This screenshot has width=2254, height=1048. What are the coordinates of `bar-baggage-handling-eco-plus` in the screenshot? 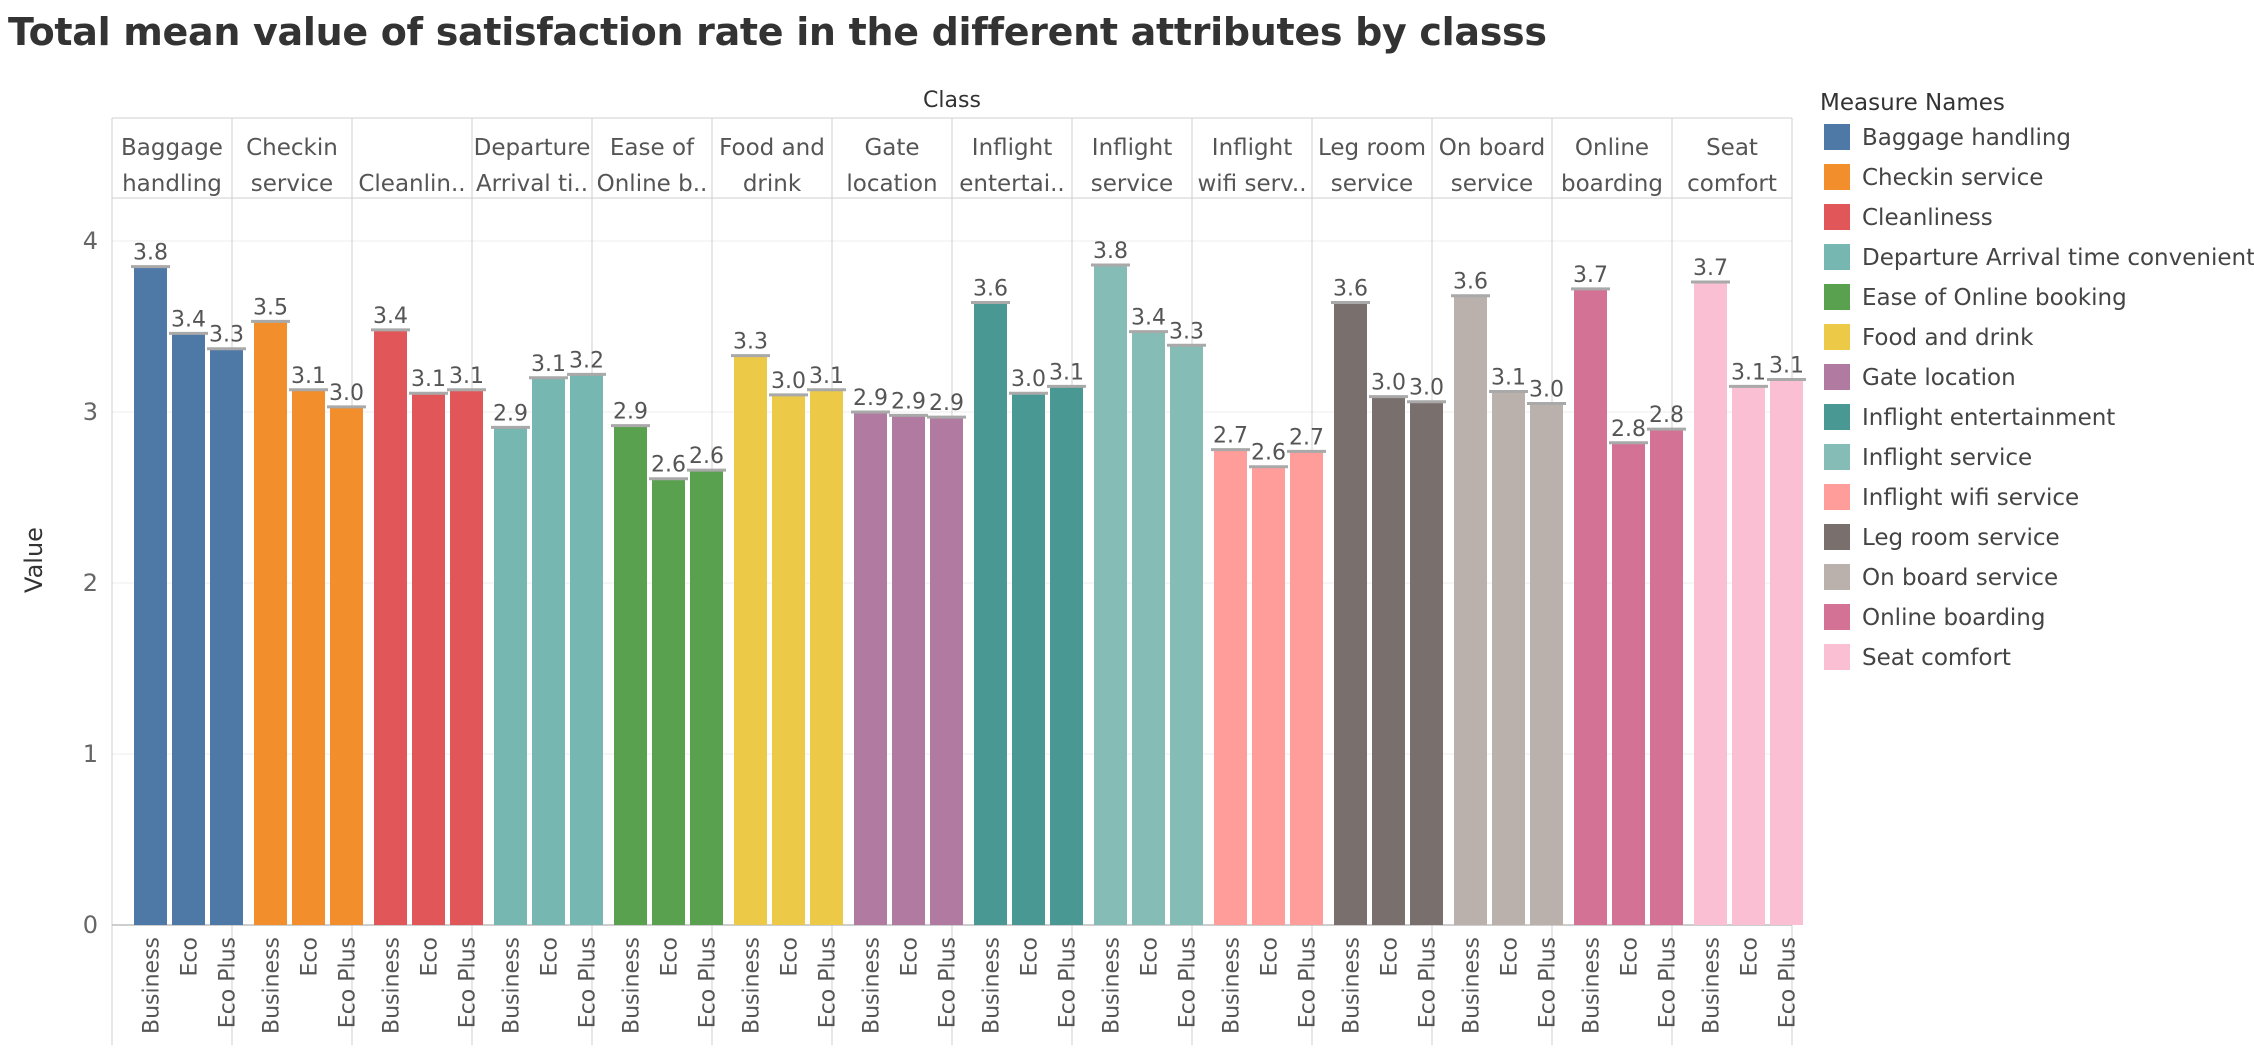 It's located at (226, 637).